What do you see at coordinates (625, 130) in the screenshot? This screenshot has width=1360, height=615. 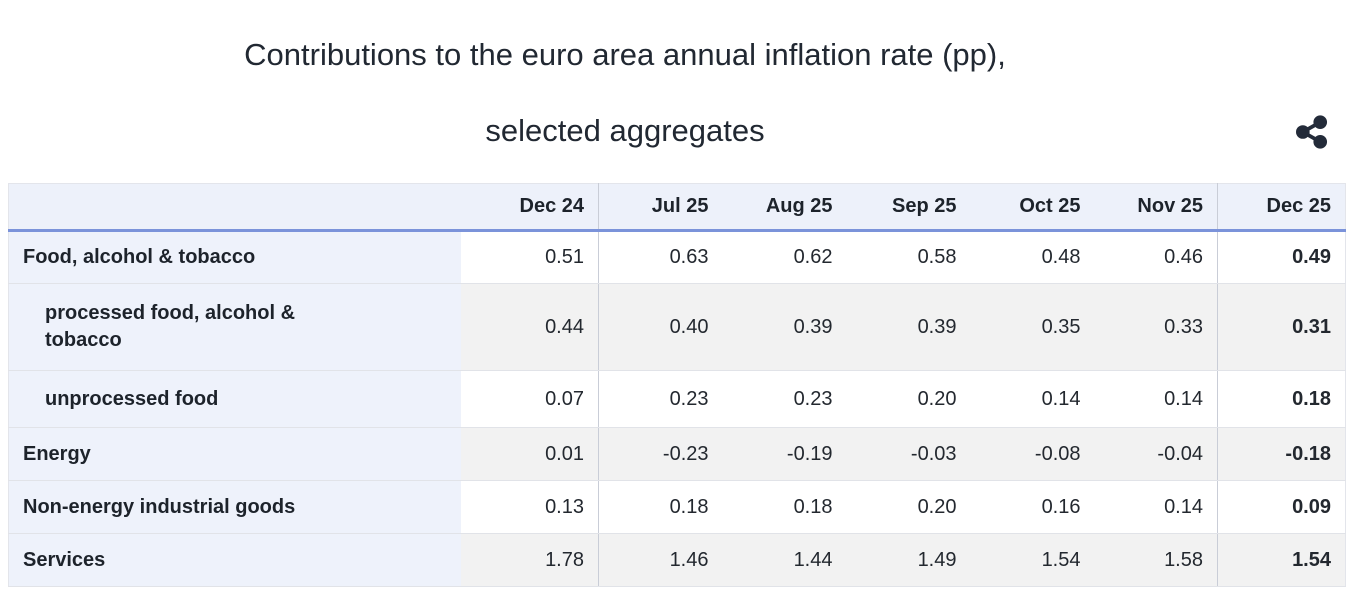 I see `chart-title-line2: selected aggregates` at bounding box center [625, 130].